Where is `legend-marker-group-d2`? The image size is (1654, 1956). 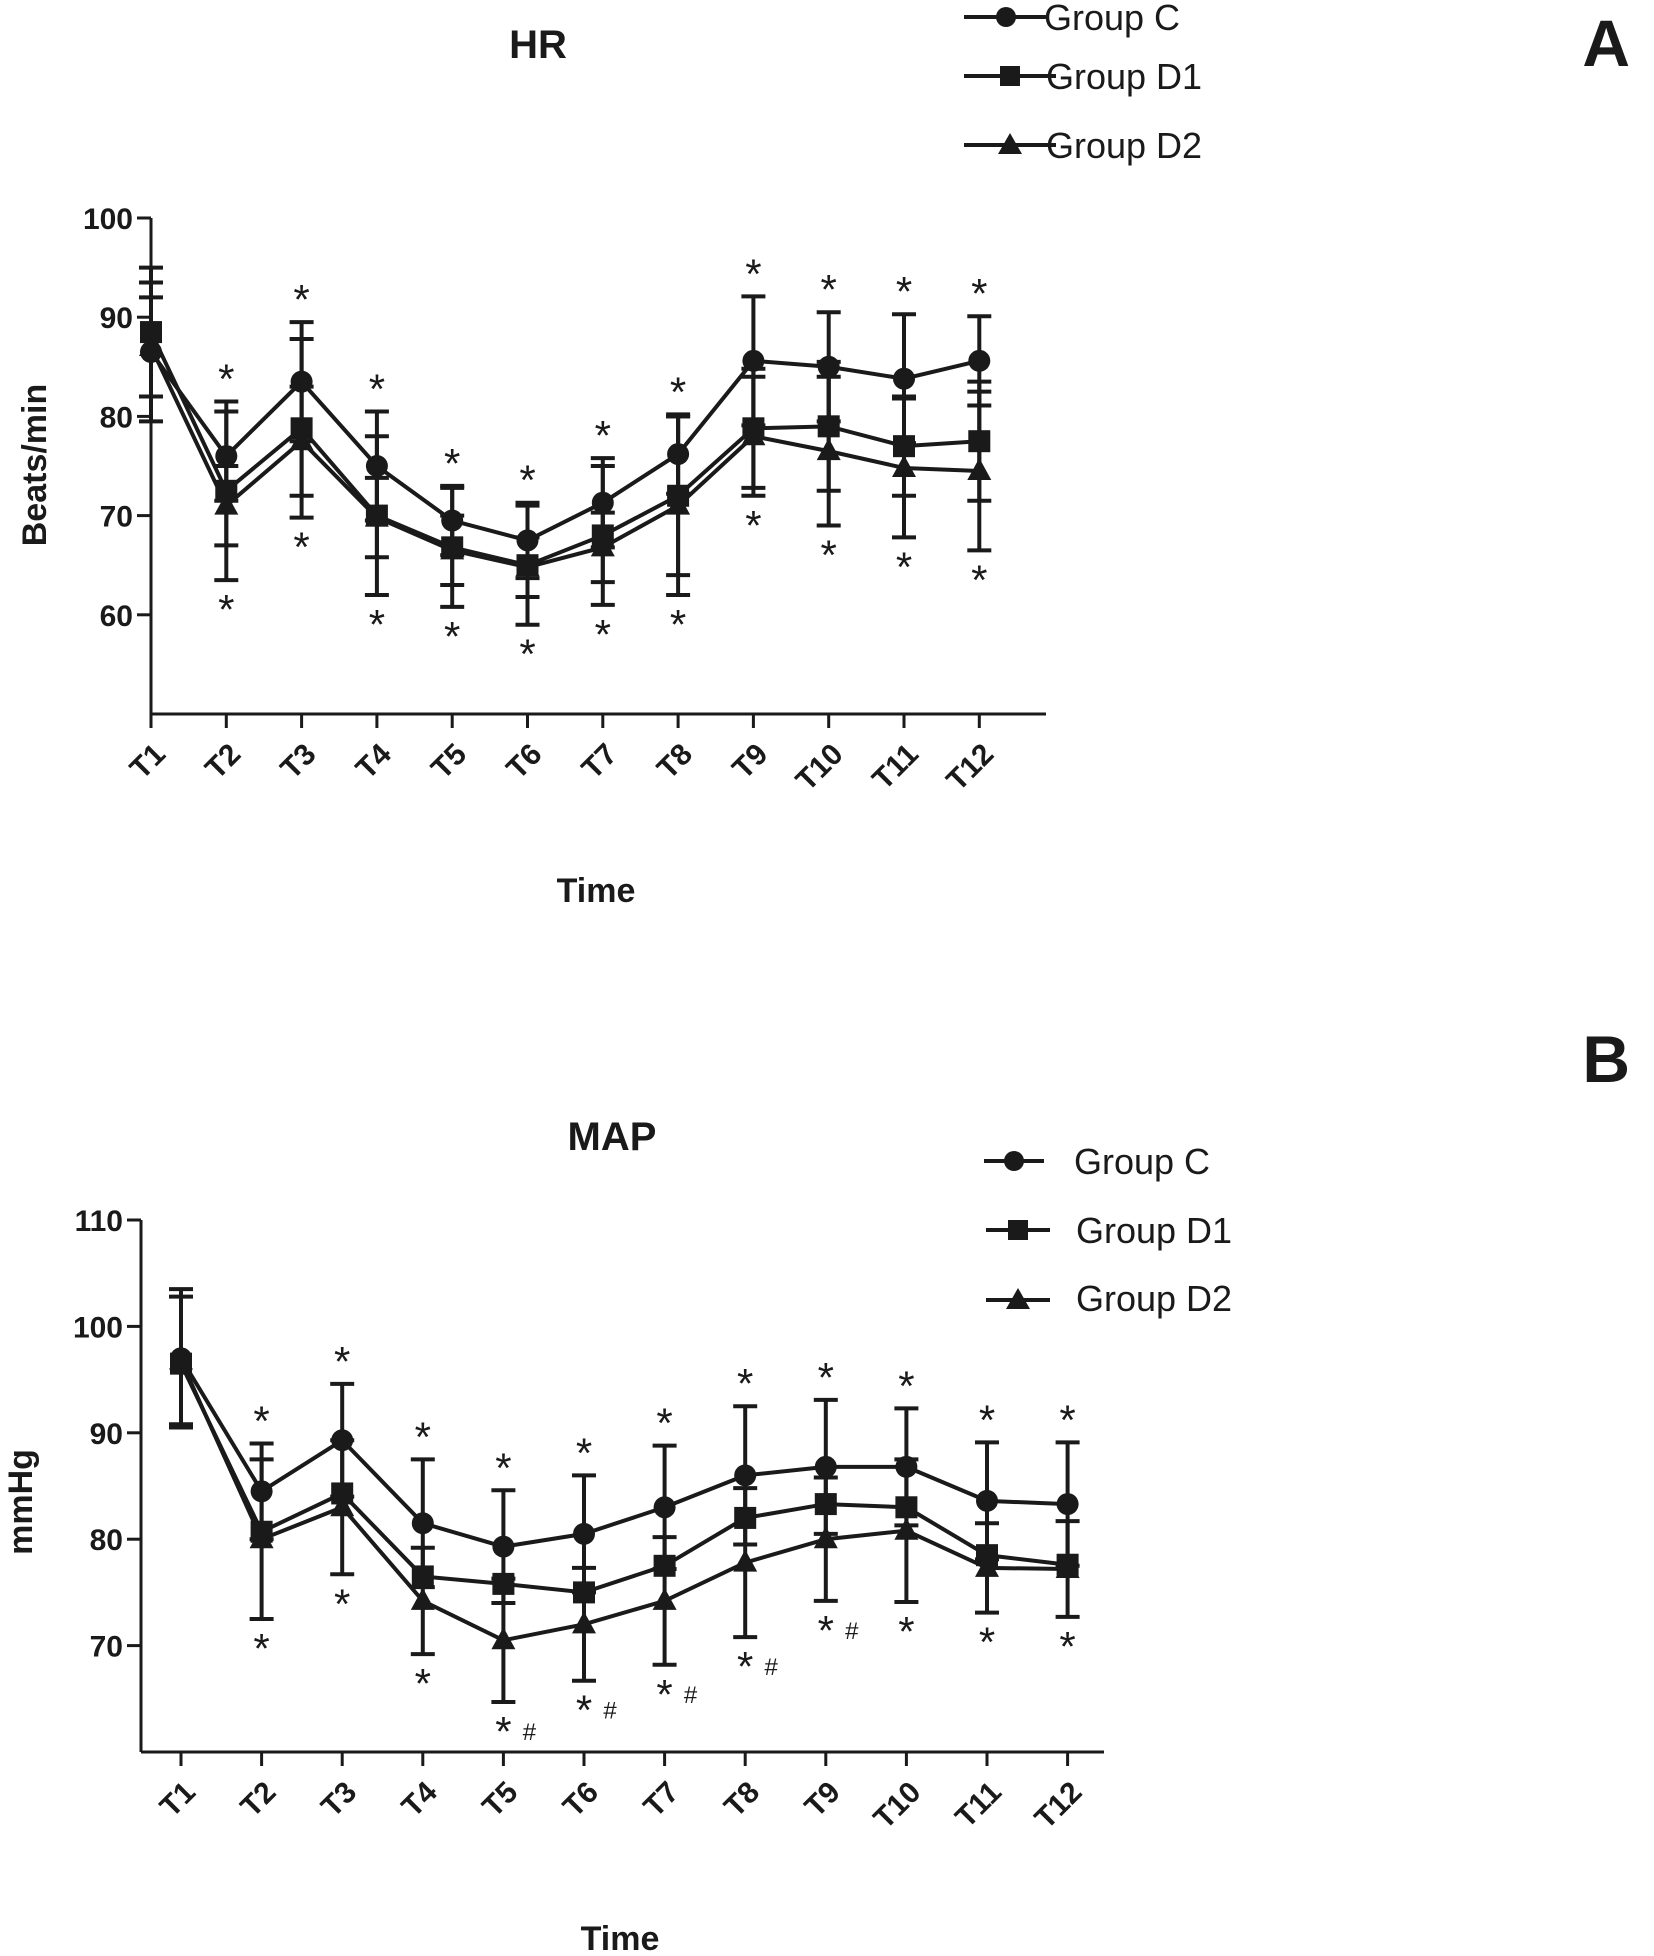 legend-marker-group-d2 is located at coordinates (1010, 143).